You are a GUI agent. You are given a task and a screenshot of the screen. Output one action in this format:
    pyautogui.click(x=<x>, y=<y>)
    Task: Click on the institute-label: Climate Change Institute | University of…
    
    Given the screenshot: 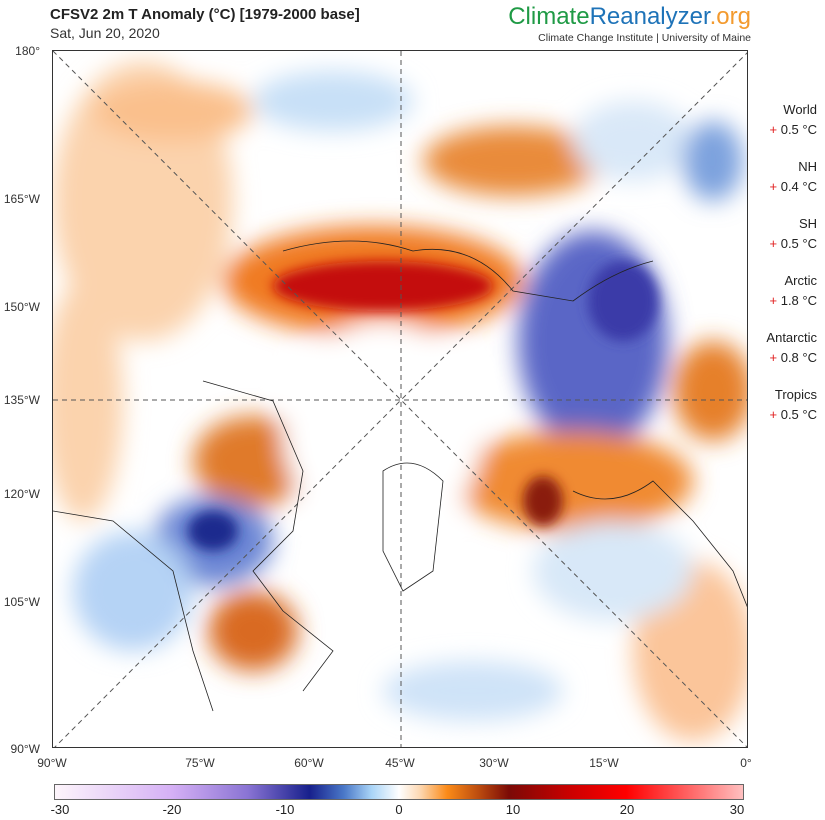 What is the action you would take?
    pyautogui.click(x=644, y=38)
    